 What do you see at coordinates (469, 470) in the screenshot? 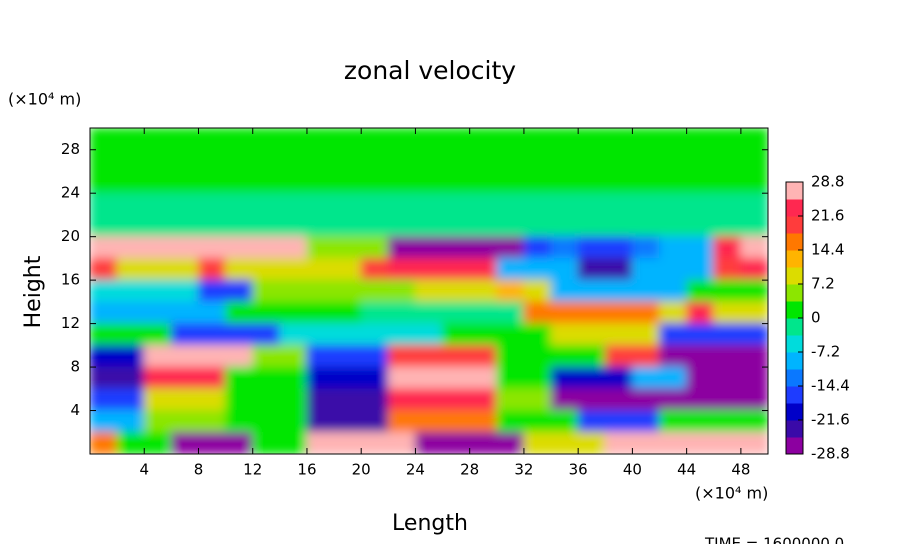
I see `x-tick-label: 28` at bounding box center [469, 470].